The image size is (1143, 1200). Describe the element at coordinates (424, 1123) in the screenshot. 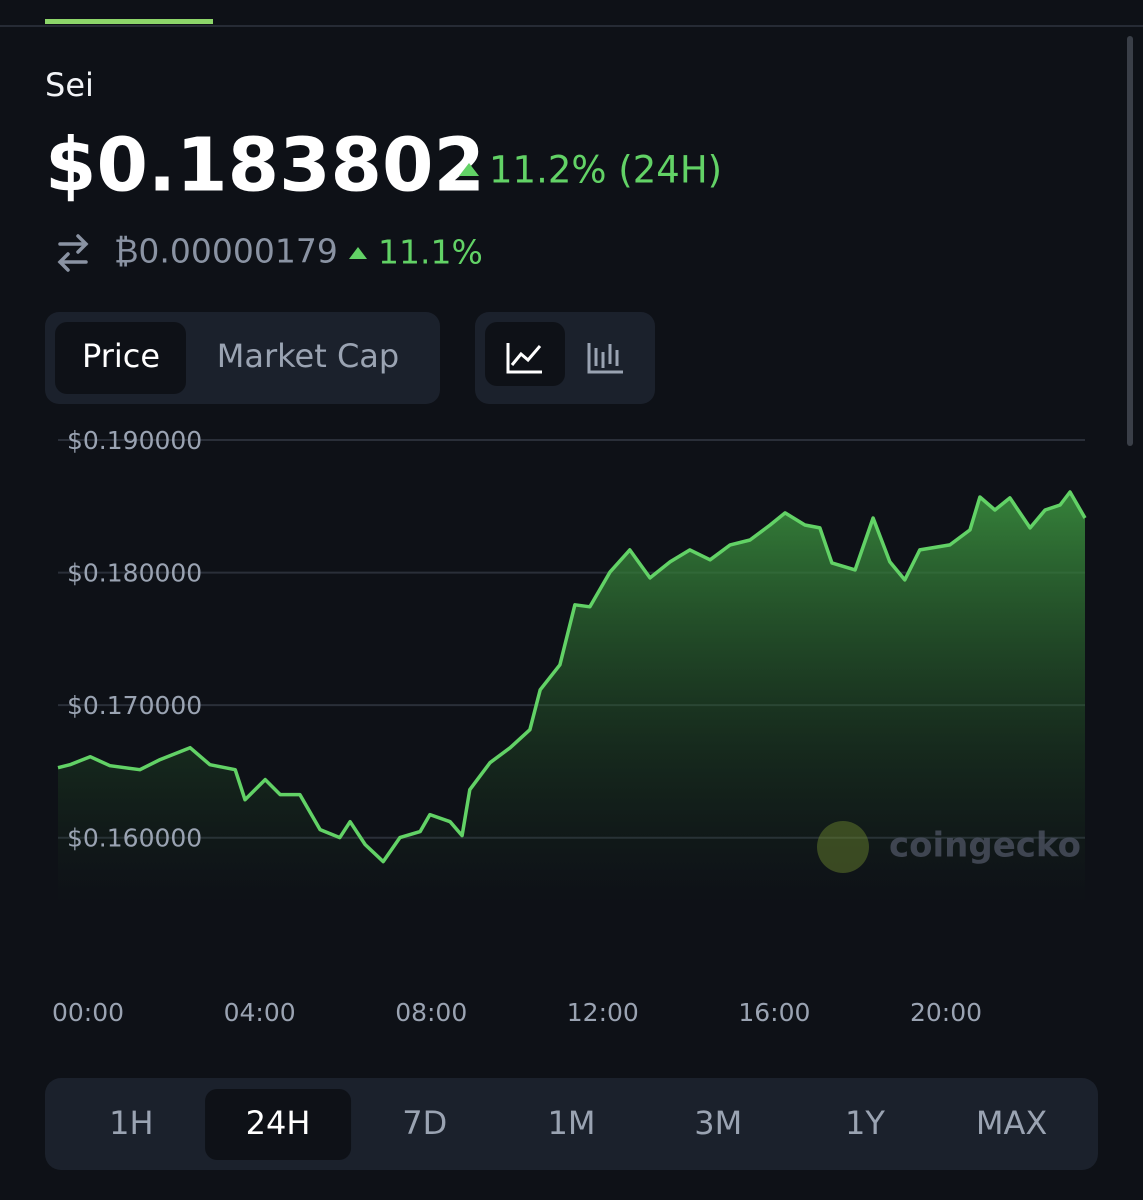

I see `range-button: 7D` at that location.